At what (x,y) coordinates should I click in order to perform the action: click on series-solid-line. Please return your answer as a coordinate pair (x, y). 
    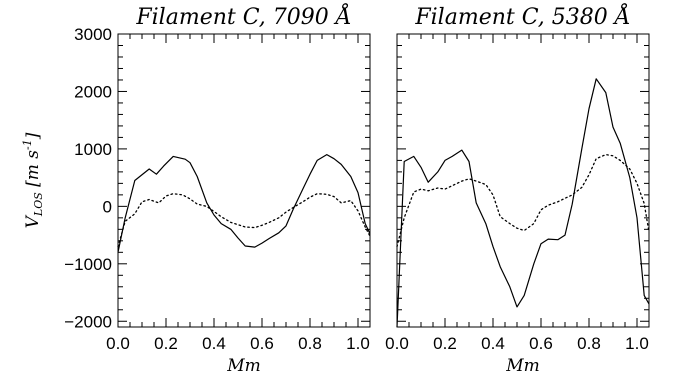
    Looking at the image, I should click on (244, 203).